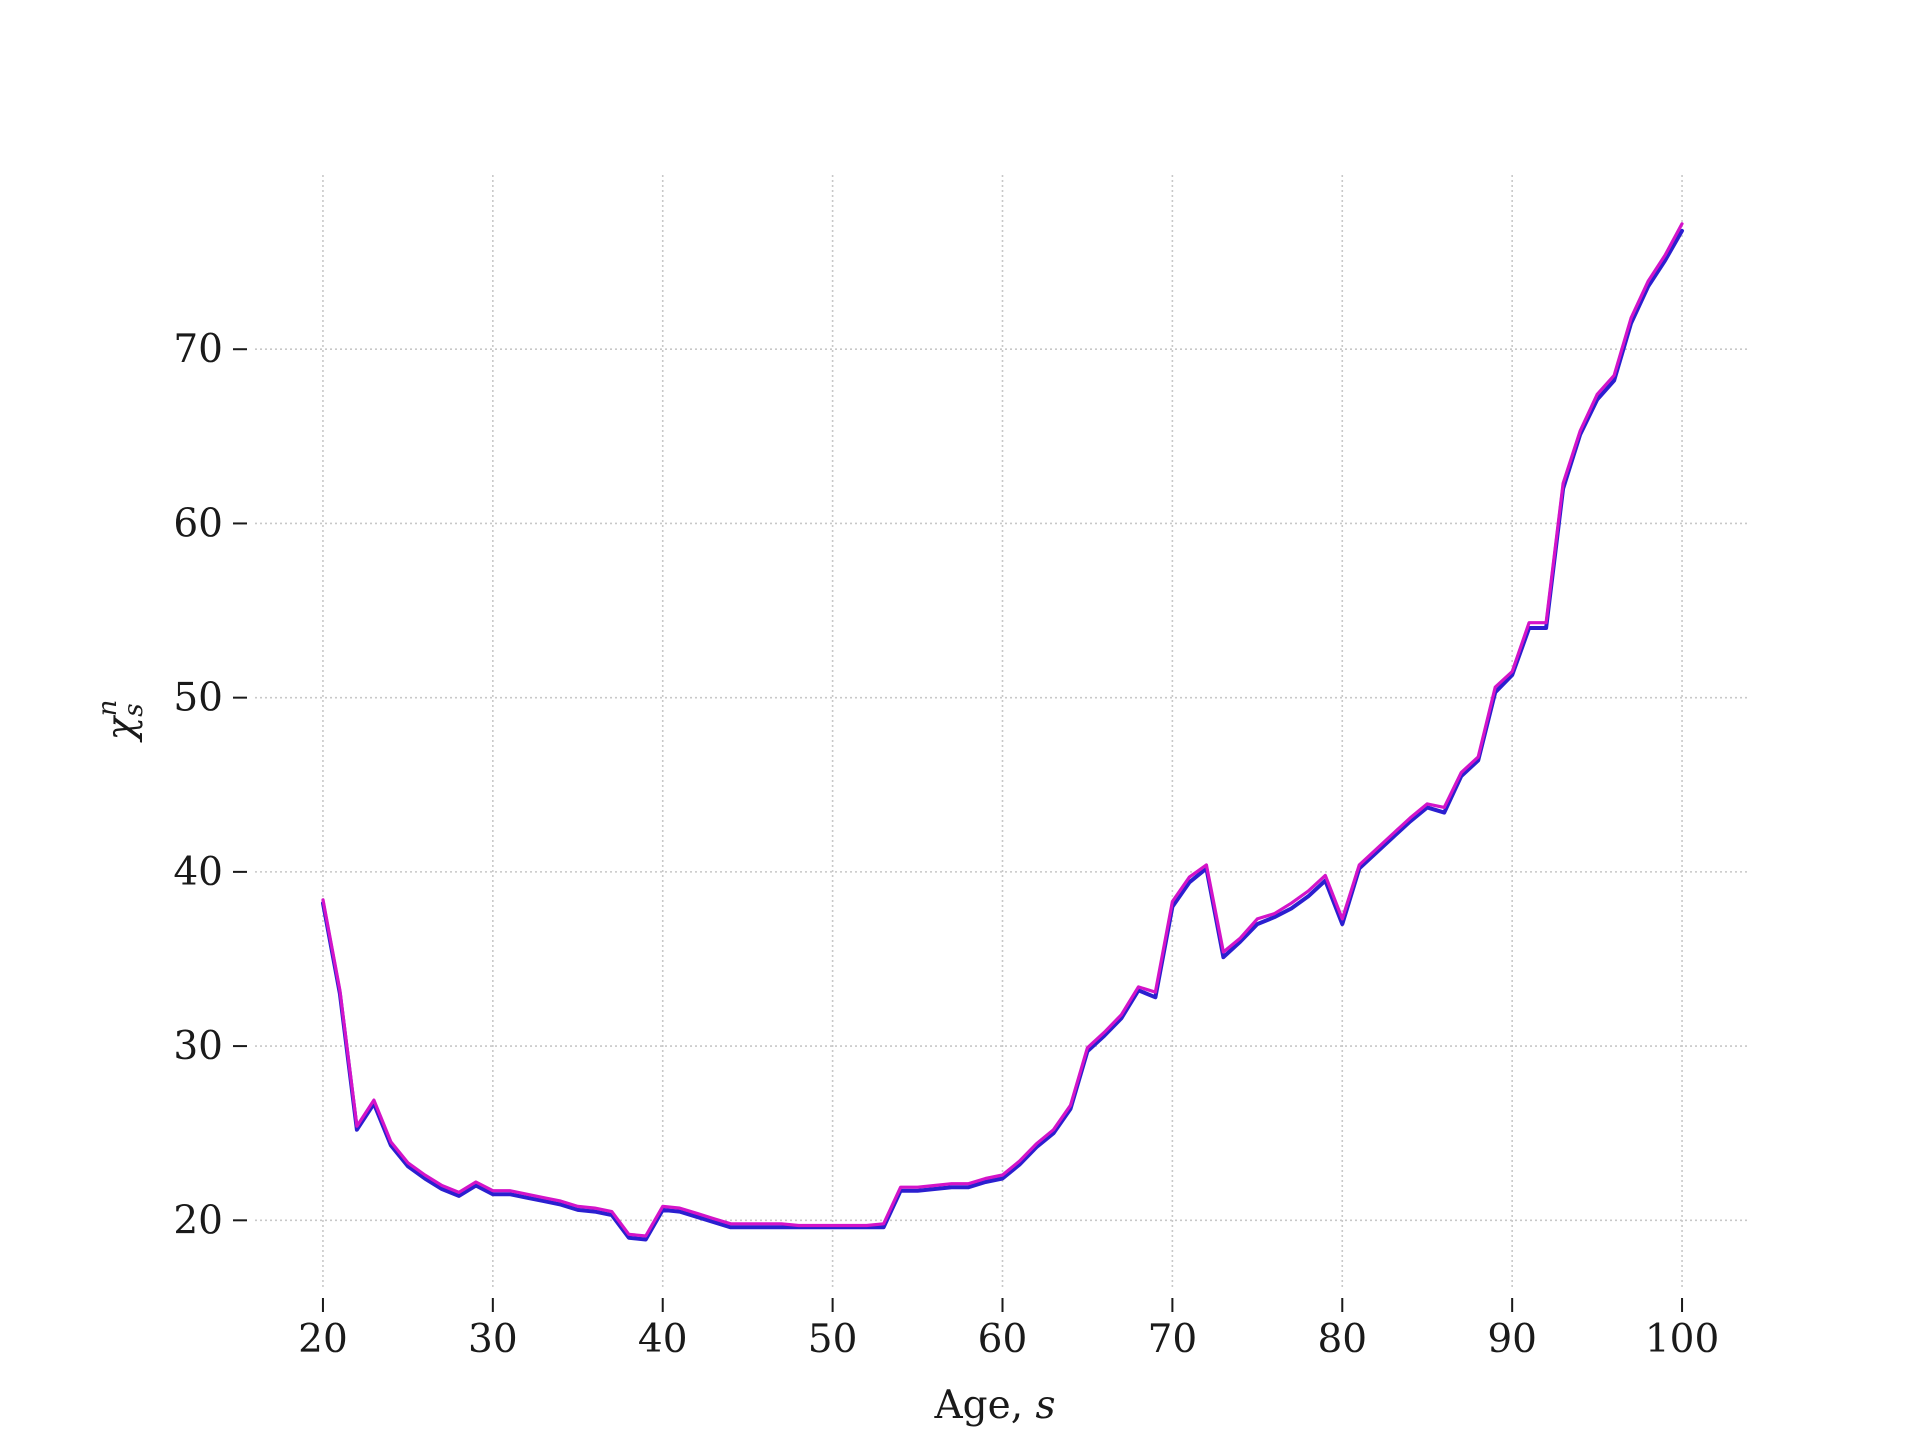 The image size is (1920, 1440). Describe the element at coordinates (1046, 1405) in the screenshot. I see `x-axis-label-variable: s` at that location.